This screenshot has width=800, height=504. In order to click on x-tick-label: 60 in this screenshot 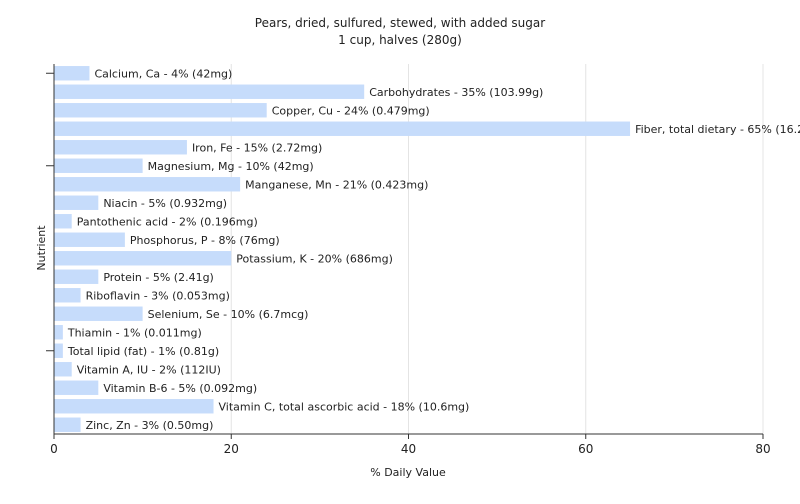, I will do `click(585, 449)`.